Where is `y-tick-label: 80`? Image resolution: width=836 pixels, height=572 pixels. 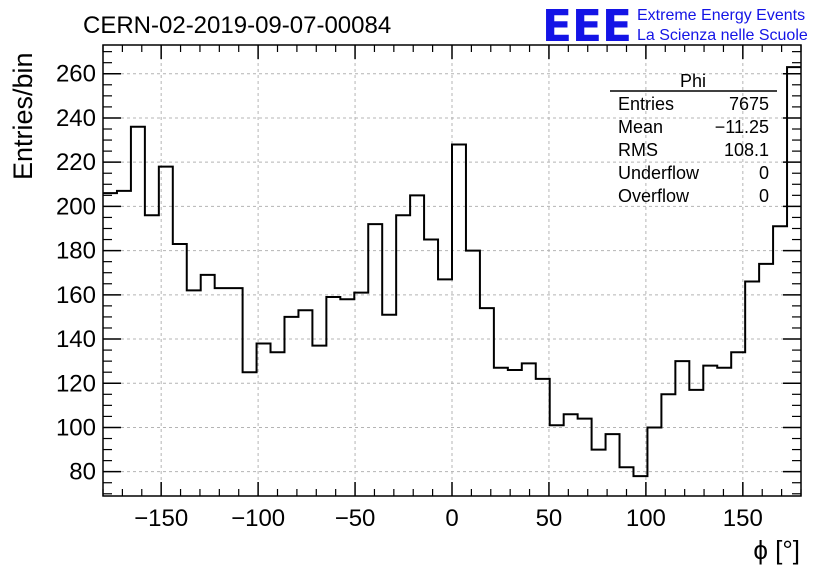 y-tick-label: 80 is located at coordinates (82, 472).